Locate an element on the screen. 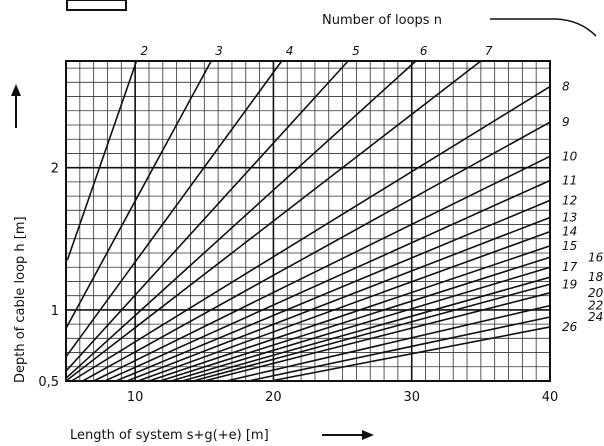  loop-label-n-17: 17 is located at coordinates (570, 267).